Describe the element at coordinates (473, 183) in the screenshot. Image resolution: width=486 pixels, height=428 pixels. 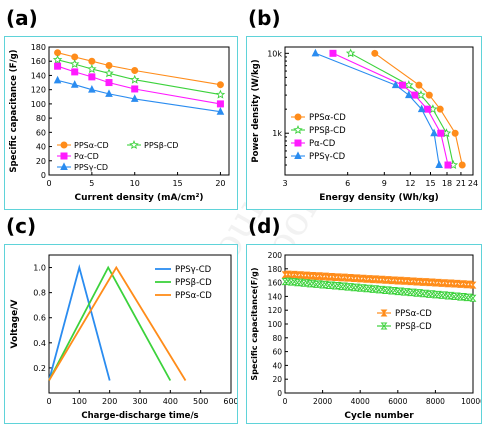
I see `x-tick-label: 24` at that location.